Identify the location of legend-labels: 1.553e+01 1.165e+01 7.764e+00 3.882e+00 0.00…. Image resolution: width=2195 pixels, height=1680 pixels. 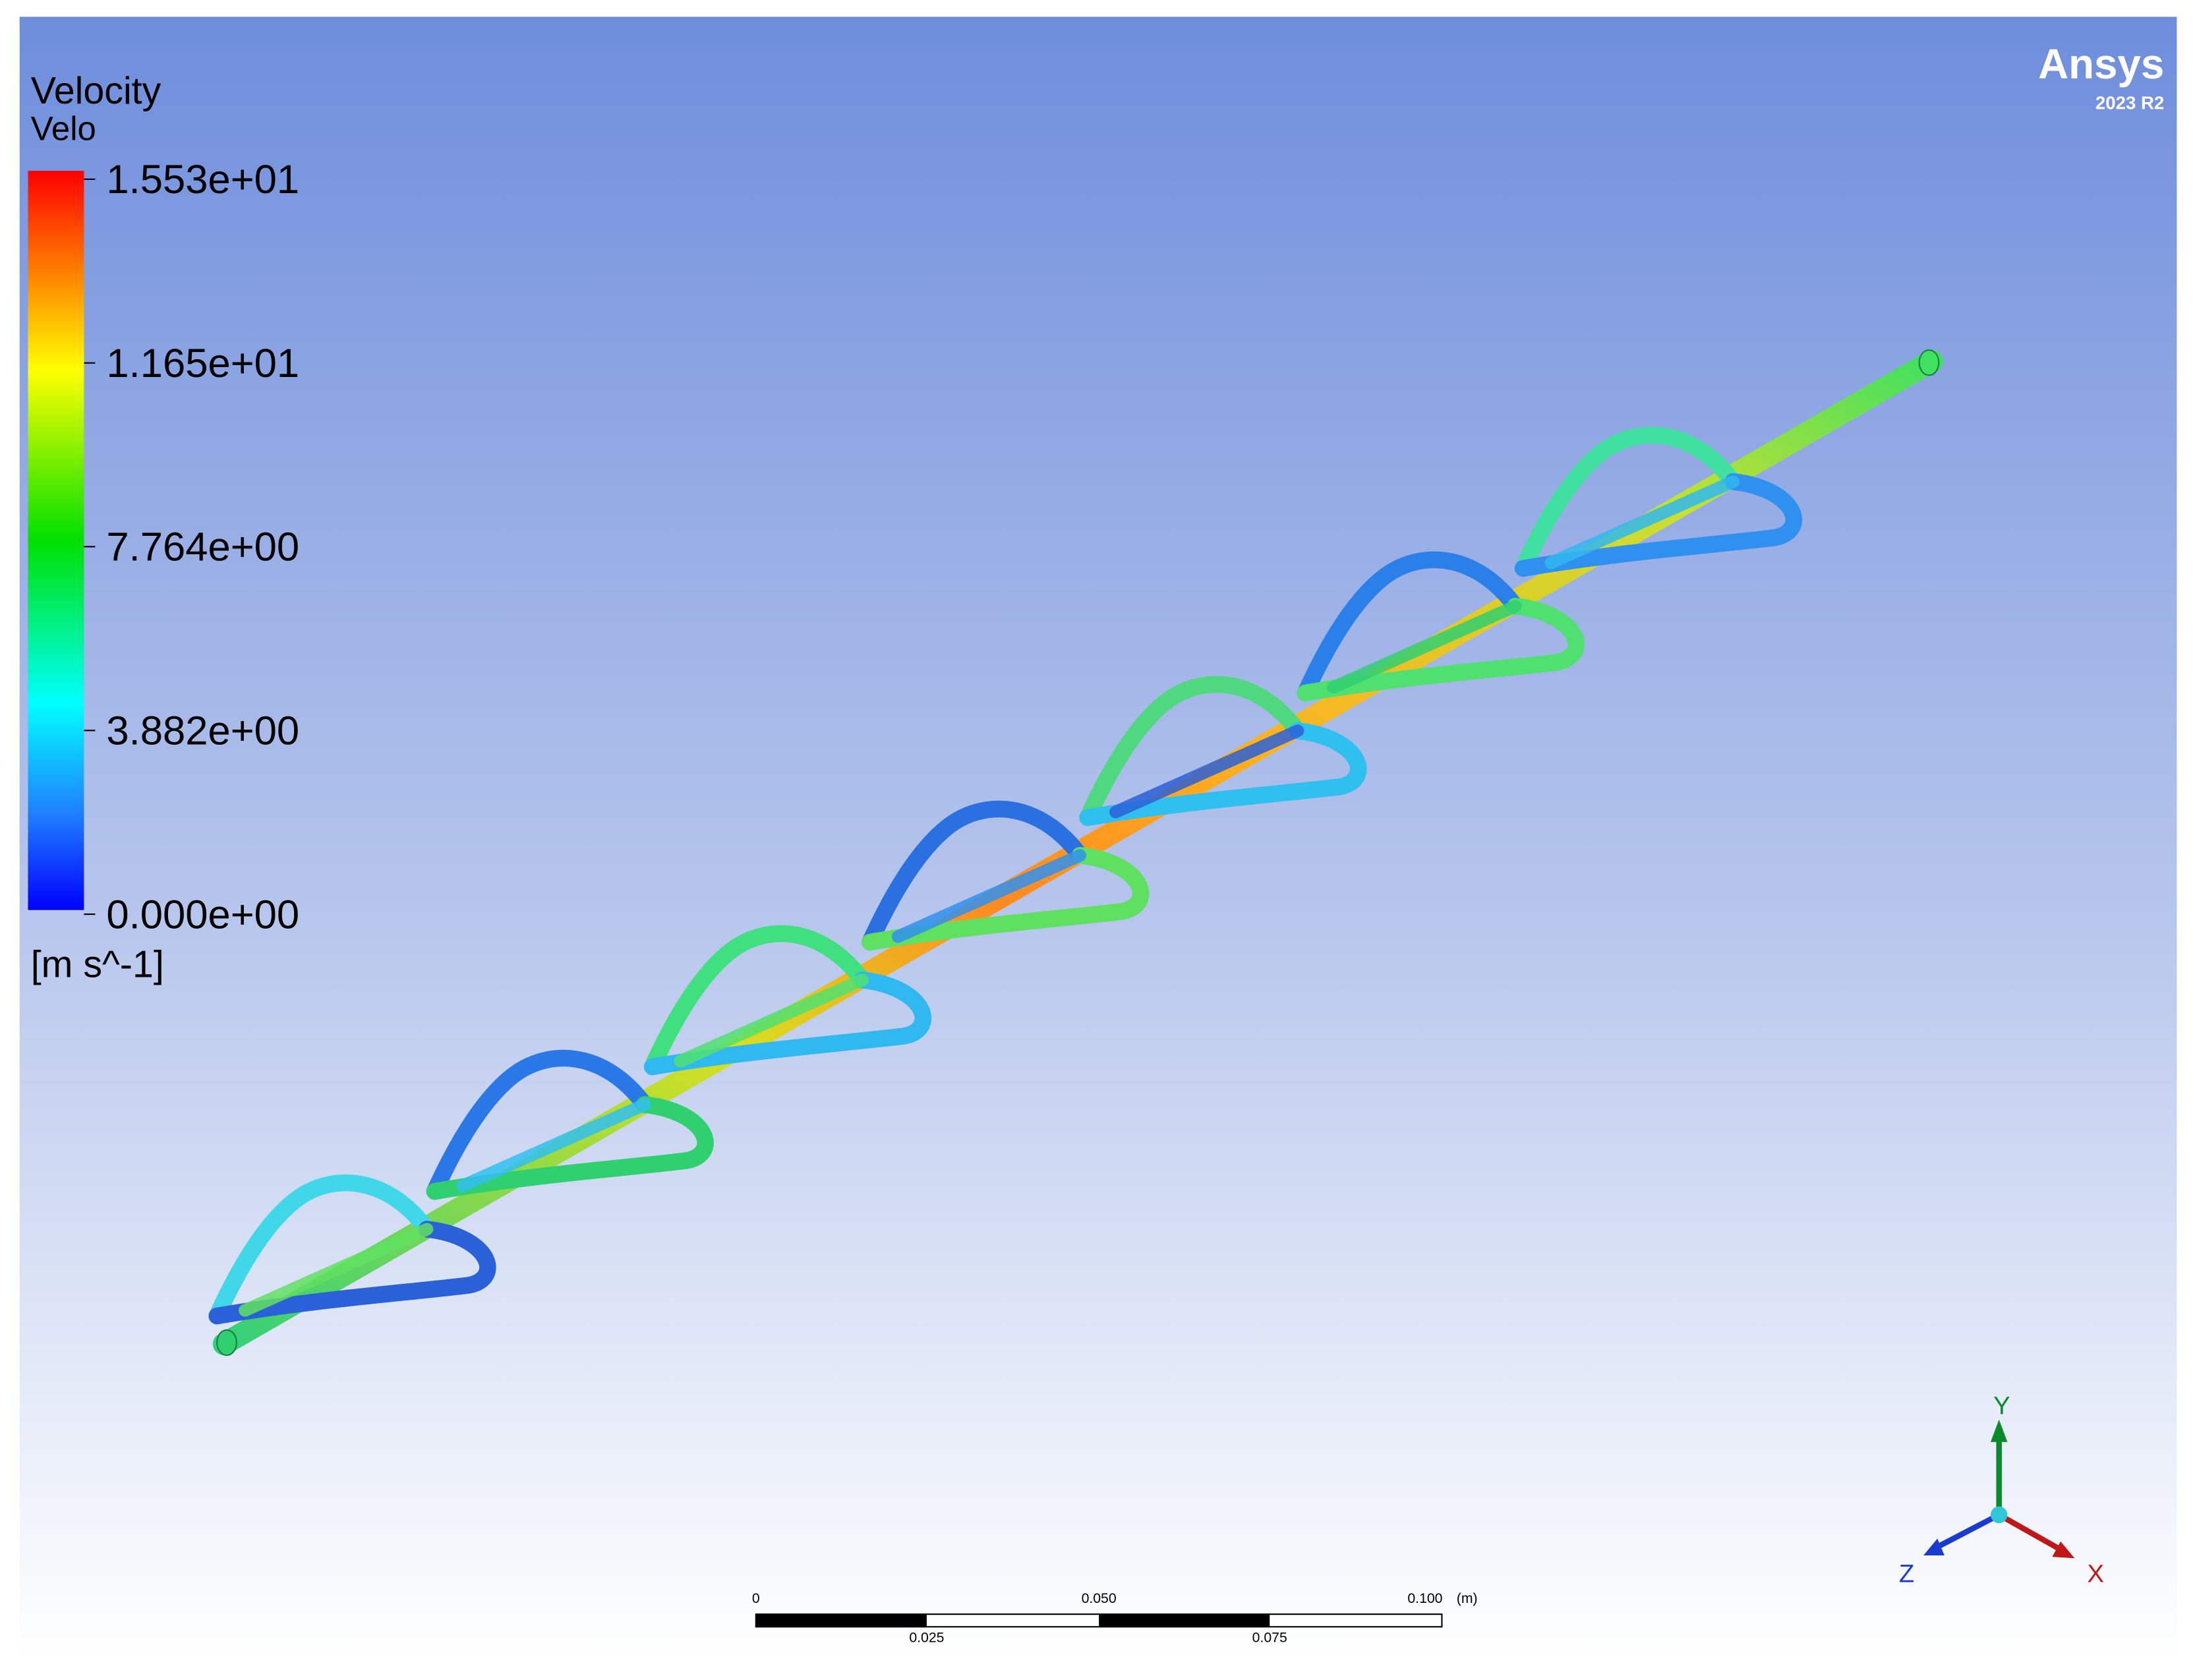
(191, 547).